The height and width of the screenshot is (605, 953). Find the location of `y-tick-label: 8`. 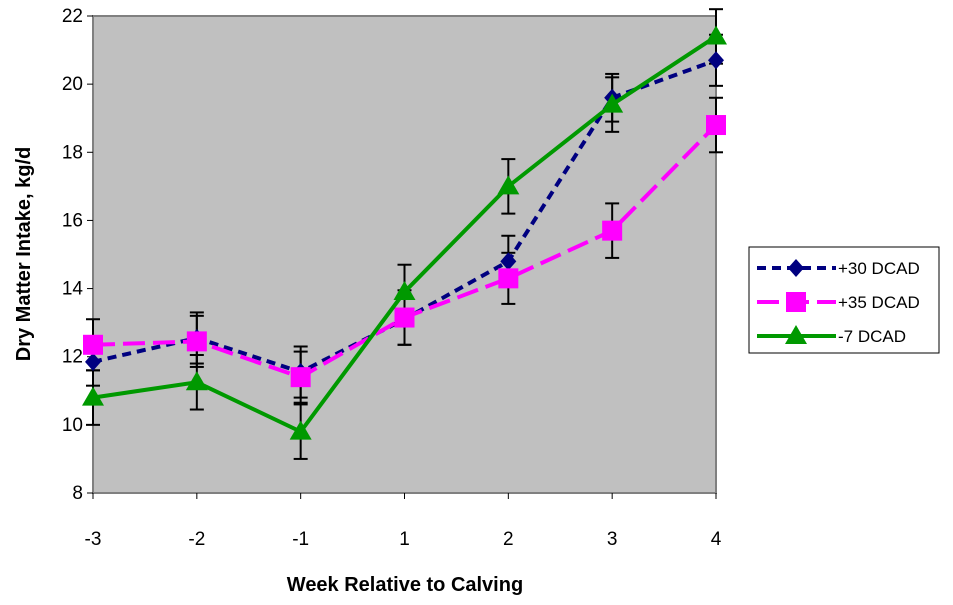

y-tick-label: 8 is located at coordinates (77, 493).